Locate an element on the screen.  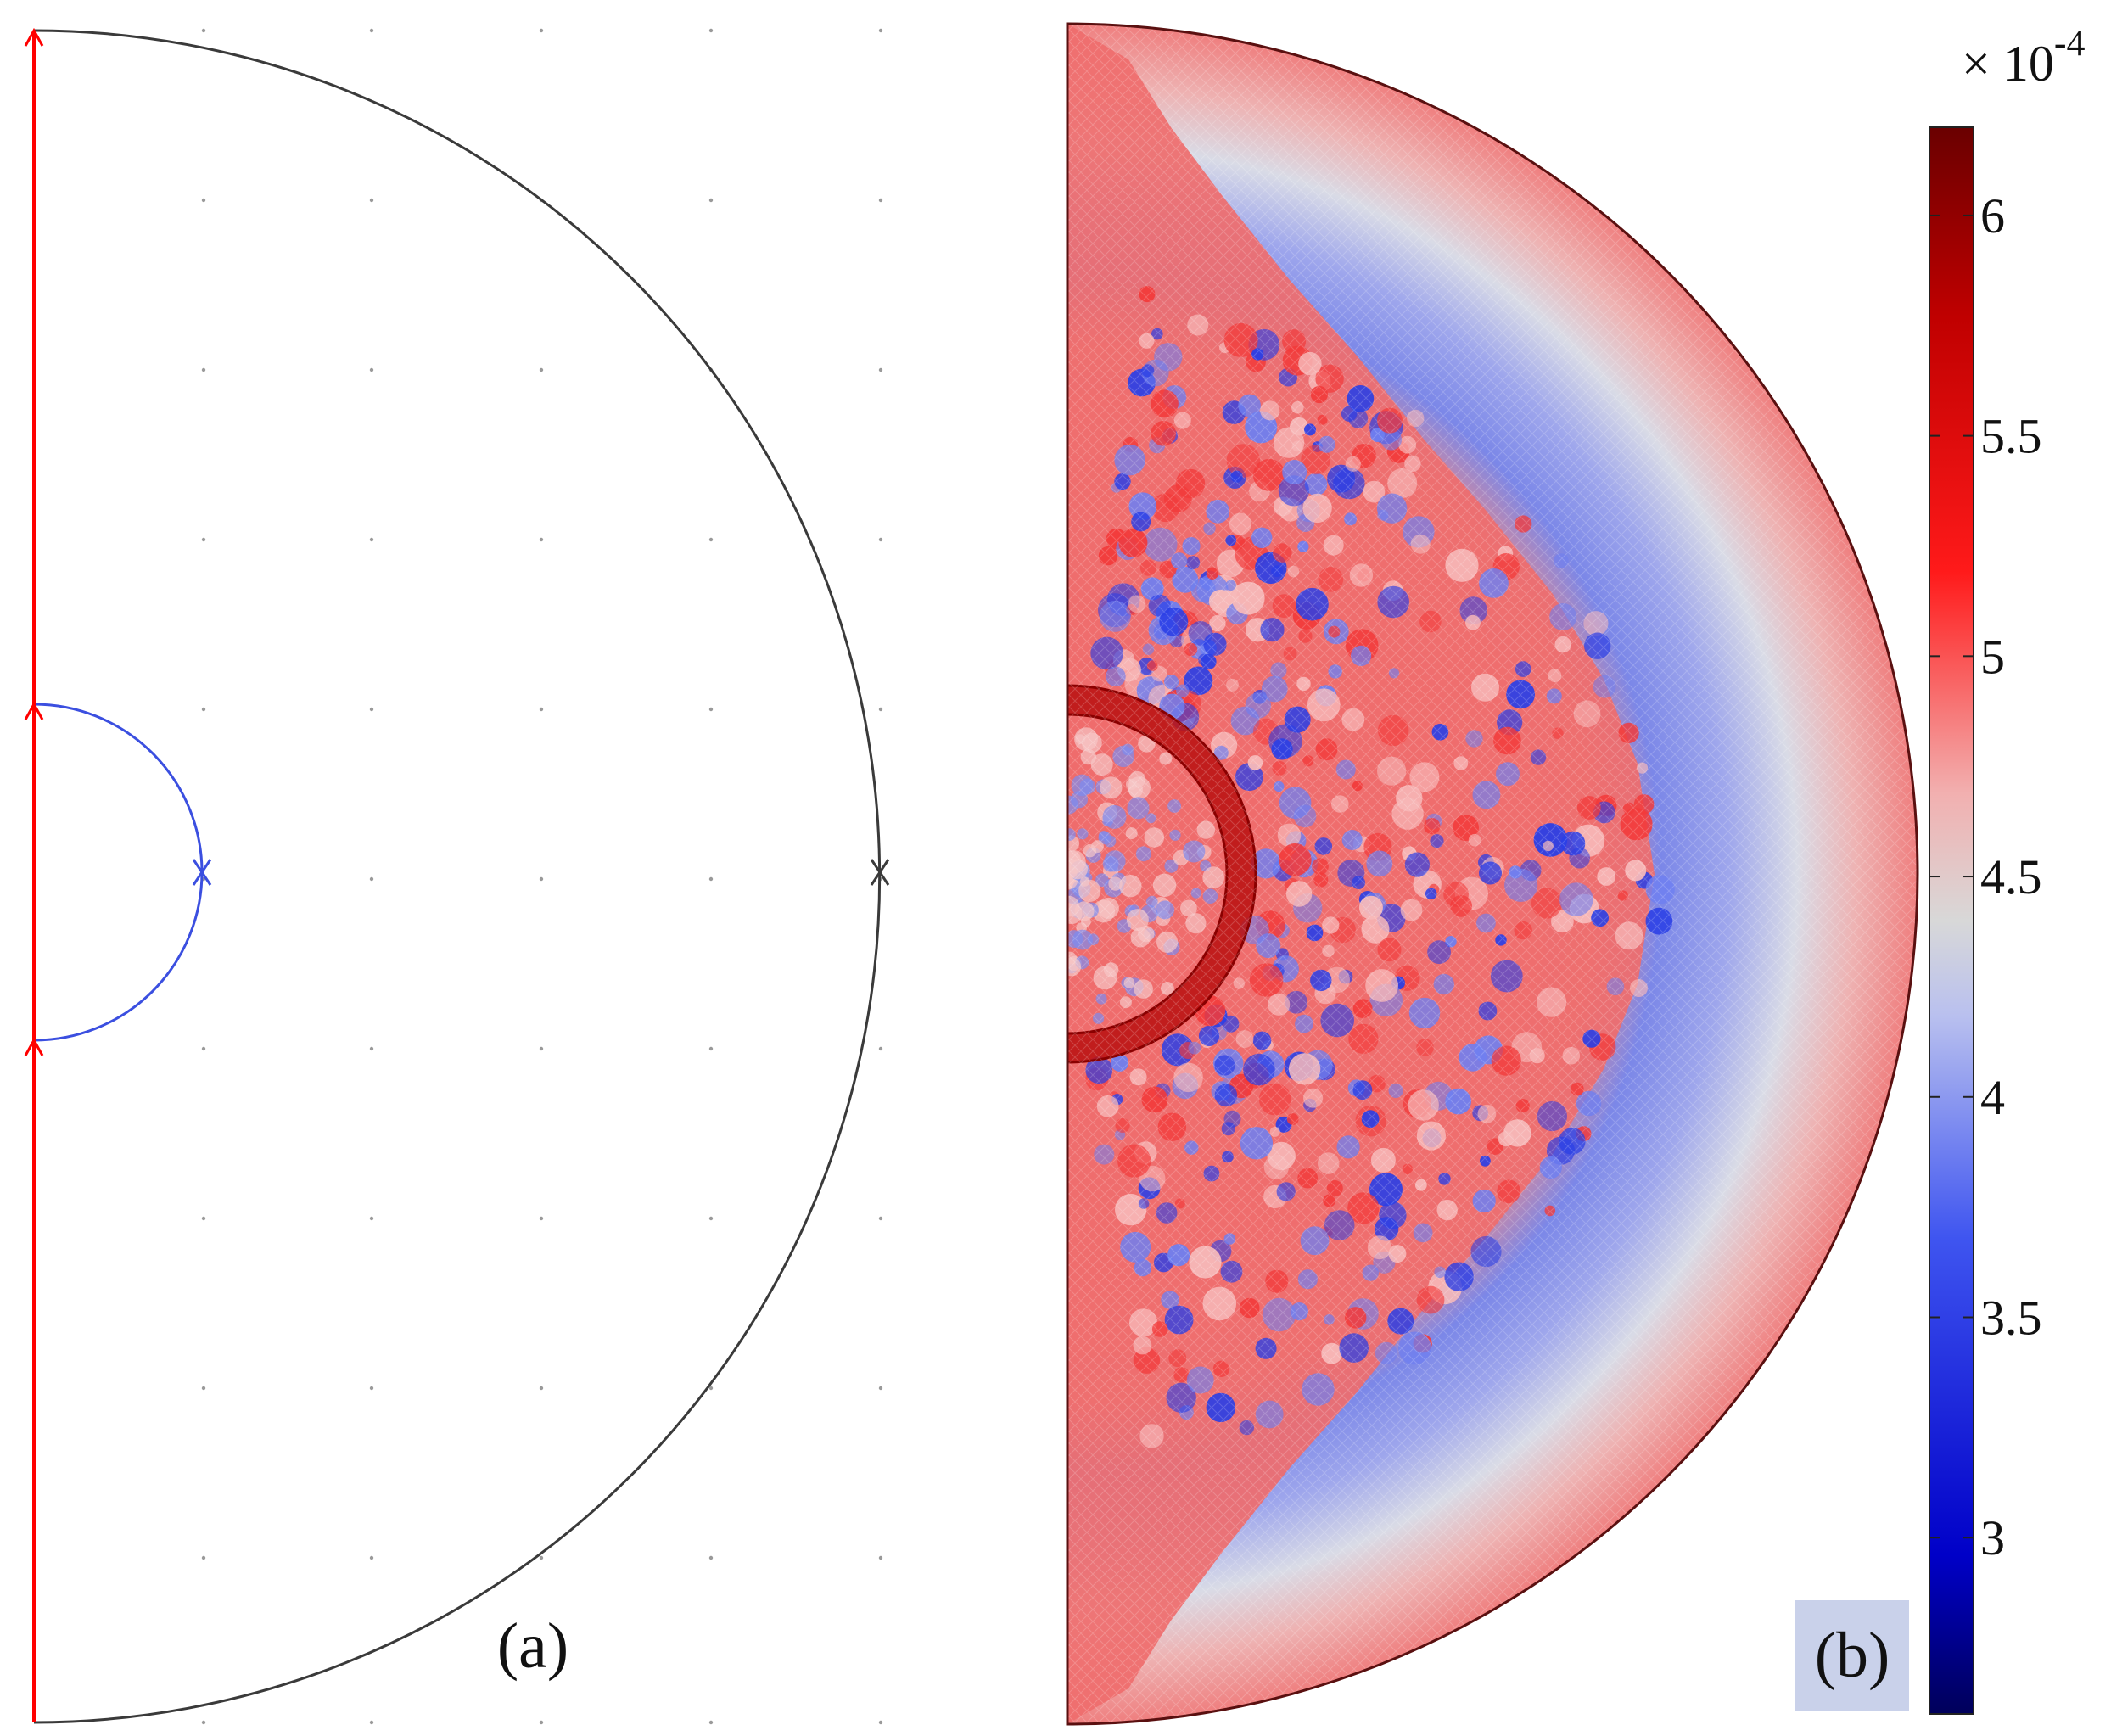
inner-boundary-arc is located at coordinates (118, 873).